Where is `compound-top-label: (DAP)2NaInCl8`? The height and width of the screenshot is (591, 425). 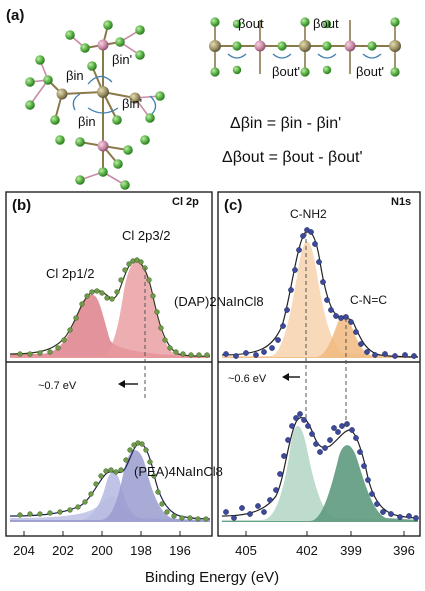
compound-top-label: (DAP)2NaInCl8 is located at coordinates (219, 301).